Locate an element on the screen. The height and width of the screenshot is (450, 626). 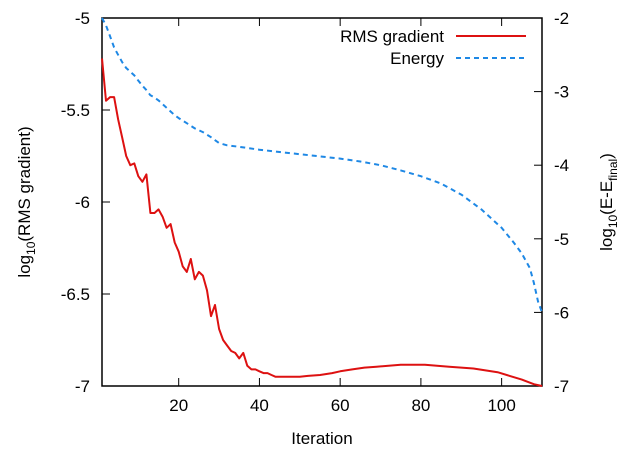
y-left-tick-label: -6 is located at coordinates (82, 202).